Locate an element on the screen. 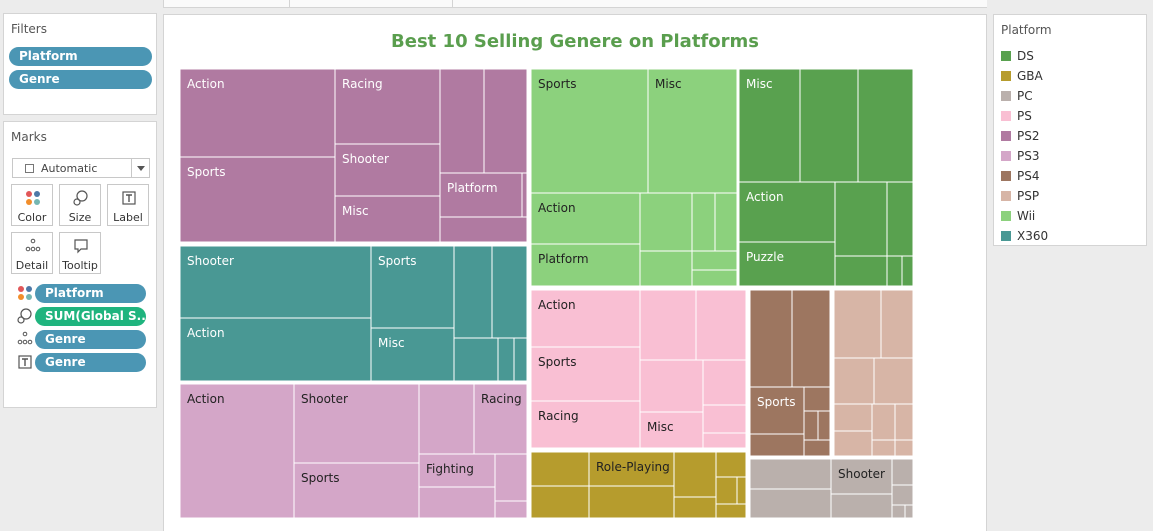 This screenshot has height=531, width=1153. treemap-tile-ps3: Fighting is located at coordinates (457, 470).